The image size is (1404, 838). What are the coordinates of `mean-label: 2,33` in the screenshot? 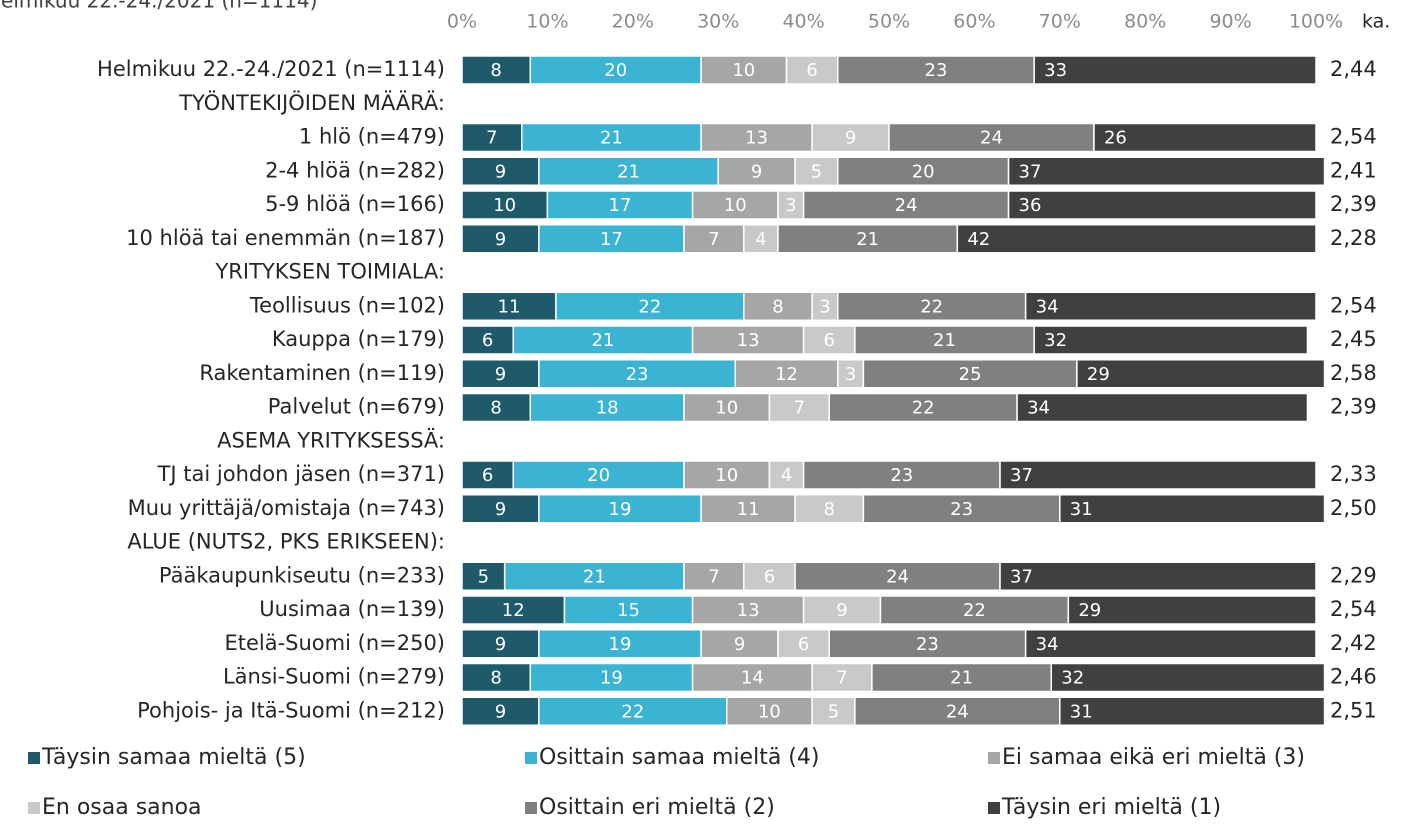 It's located at (1353, 474).